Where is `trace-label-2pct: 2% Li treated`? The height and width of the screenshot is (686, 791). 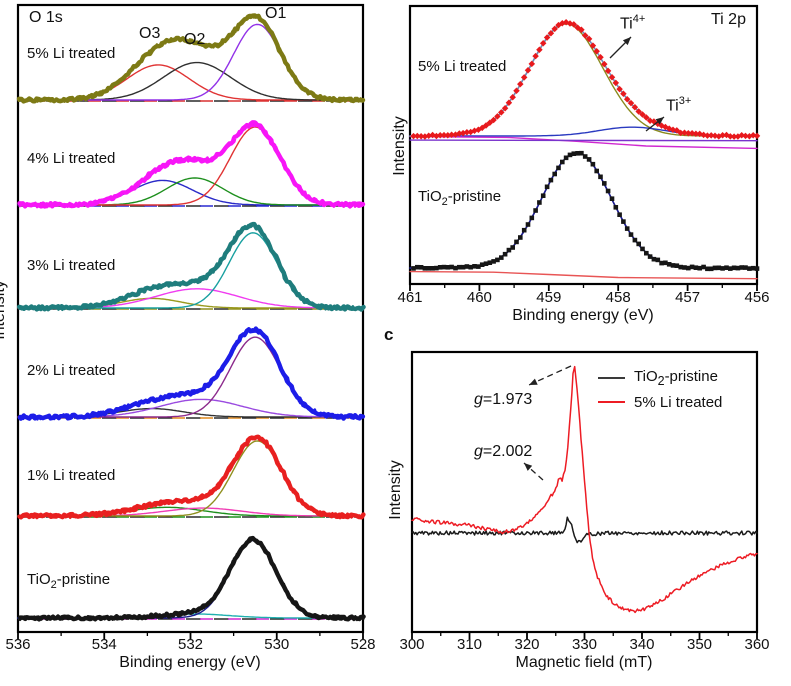 trace-label-2pct: 2% Li treated is located at coordinates (71, 370).